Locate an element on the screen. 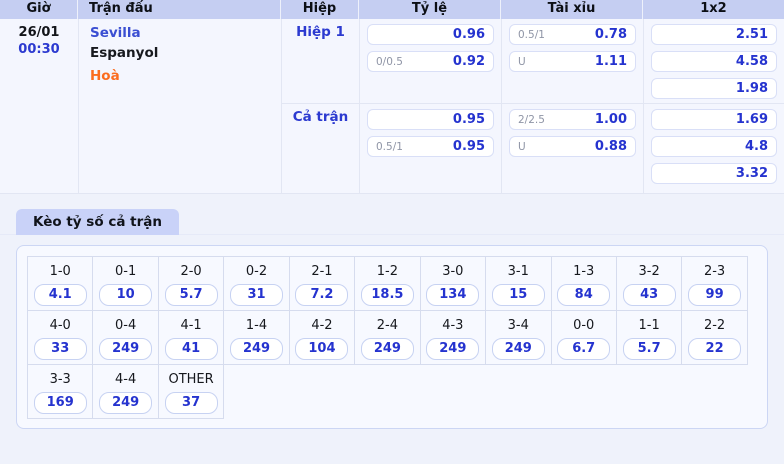 The width and height of the screenshot is (784, 464). x12-odds-button: 4.58 is located at coordinates (714, 61).